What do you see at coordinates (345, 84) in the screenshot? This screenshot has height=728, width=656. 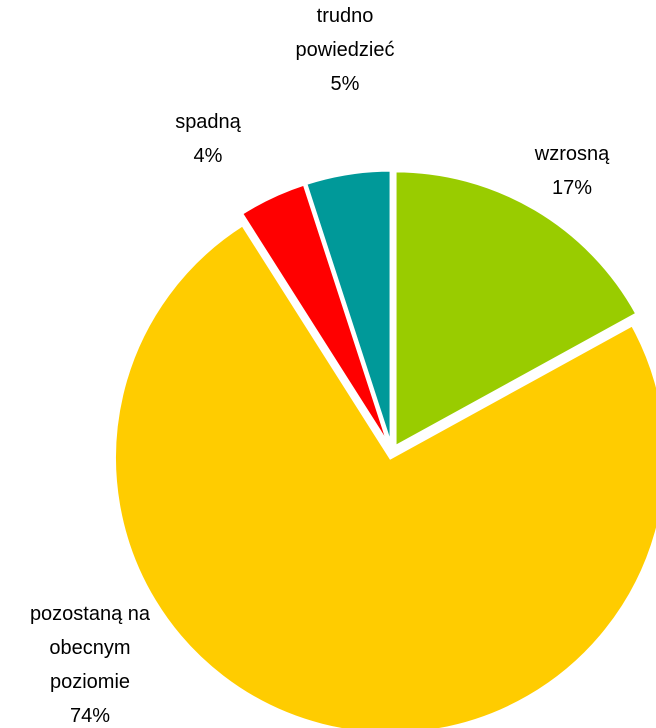 I see `value-label: 5%` at bounding box center [345, 84].